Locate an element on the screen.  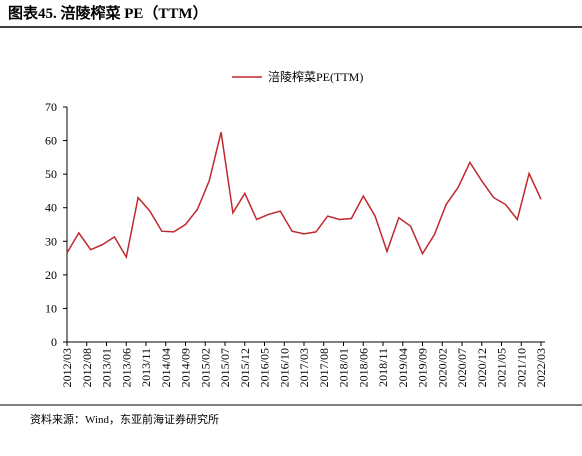
x-tick-label: 2022/03 is located at coordinates (541, 367).